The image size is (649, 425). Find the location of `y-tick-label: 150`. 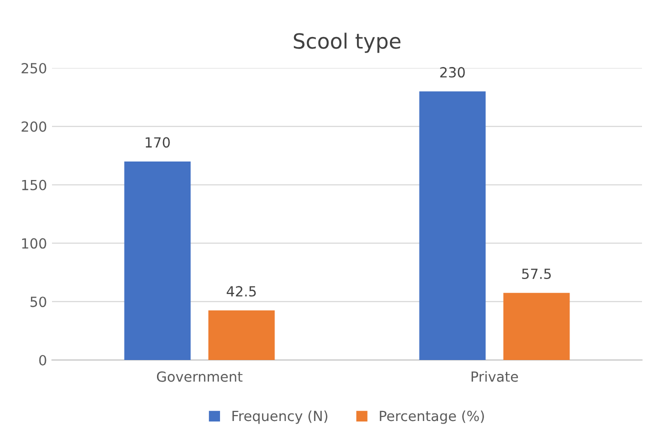

y-tick-label: 150 is located at coordinates (34, 185).